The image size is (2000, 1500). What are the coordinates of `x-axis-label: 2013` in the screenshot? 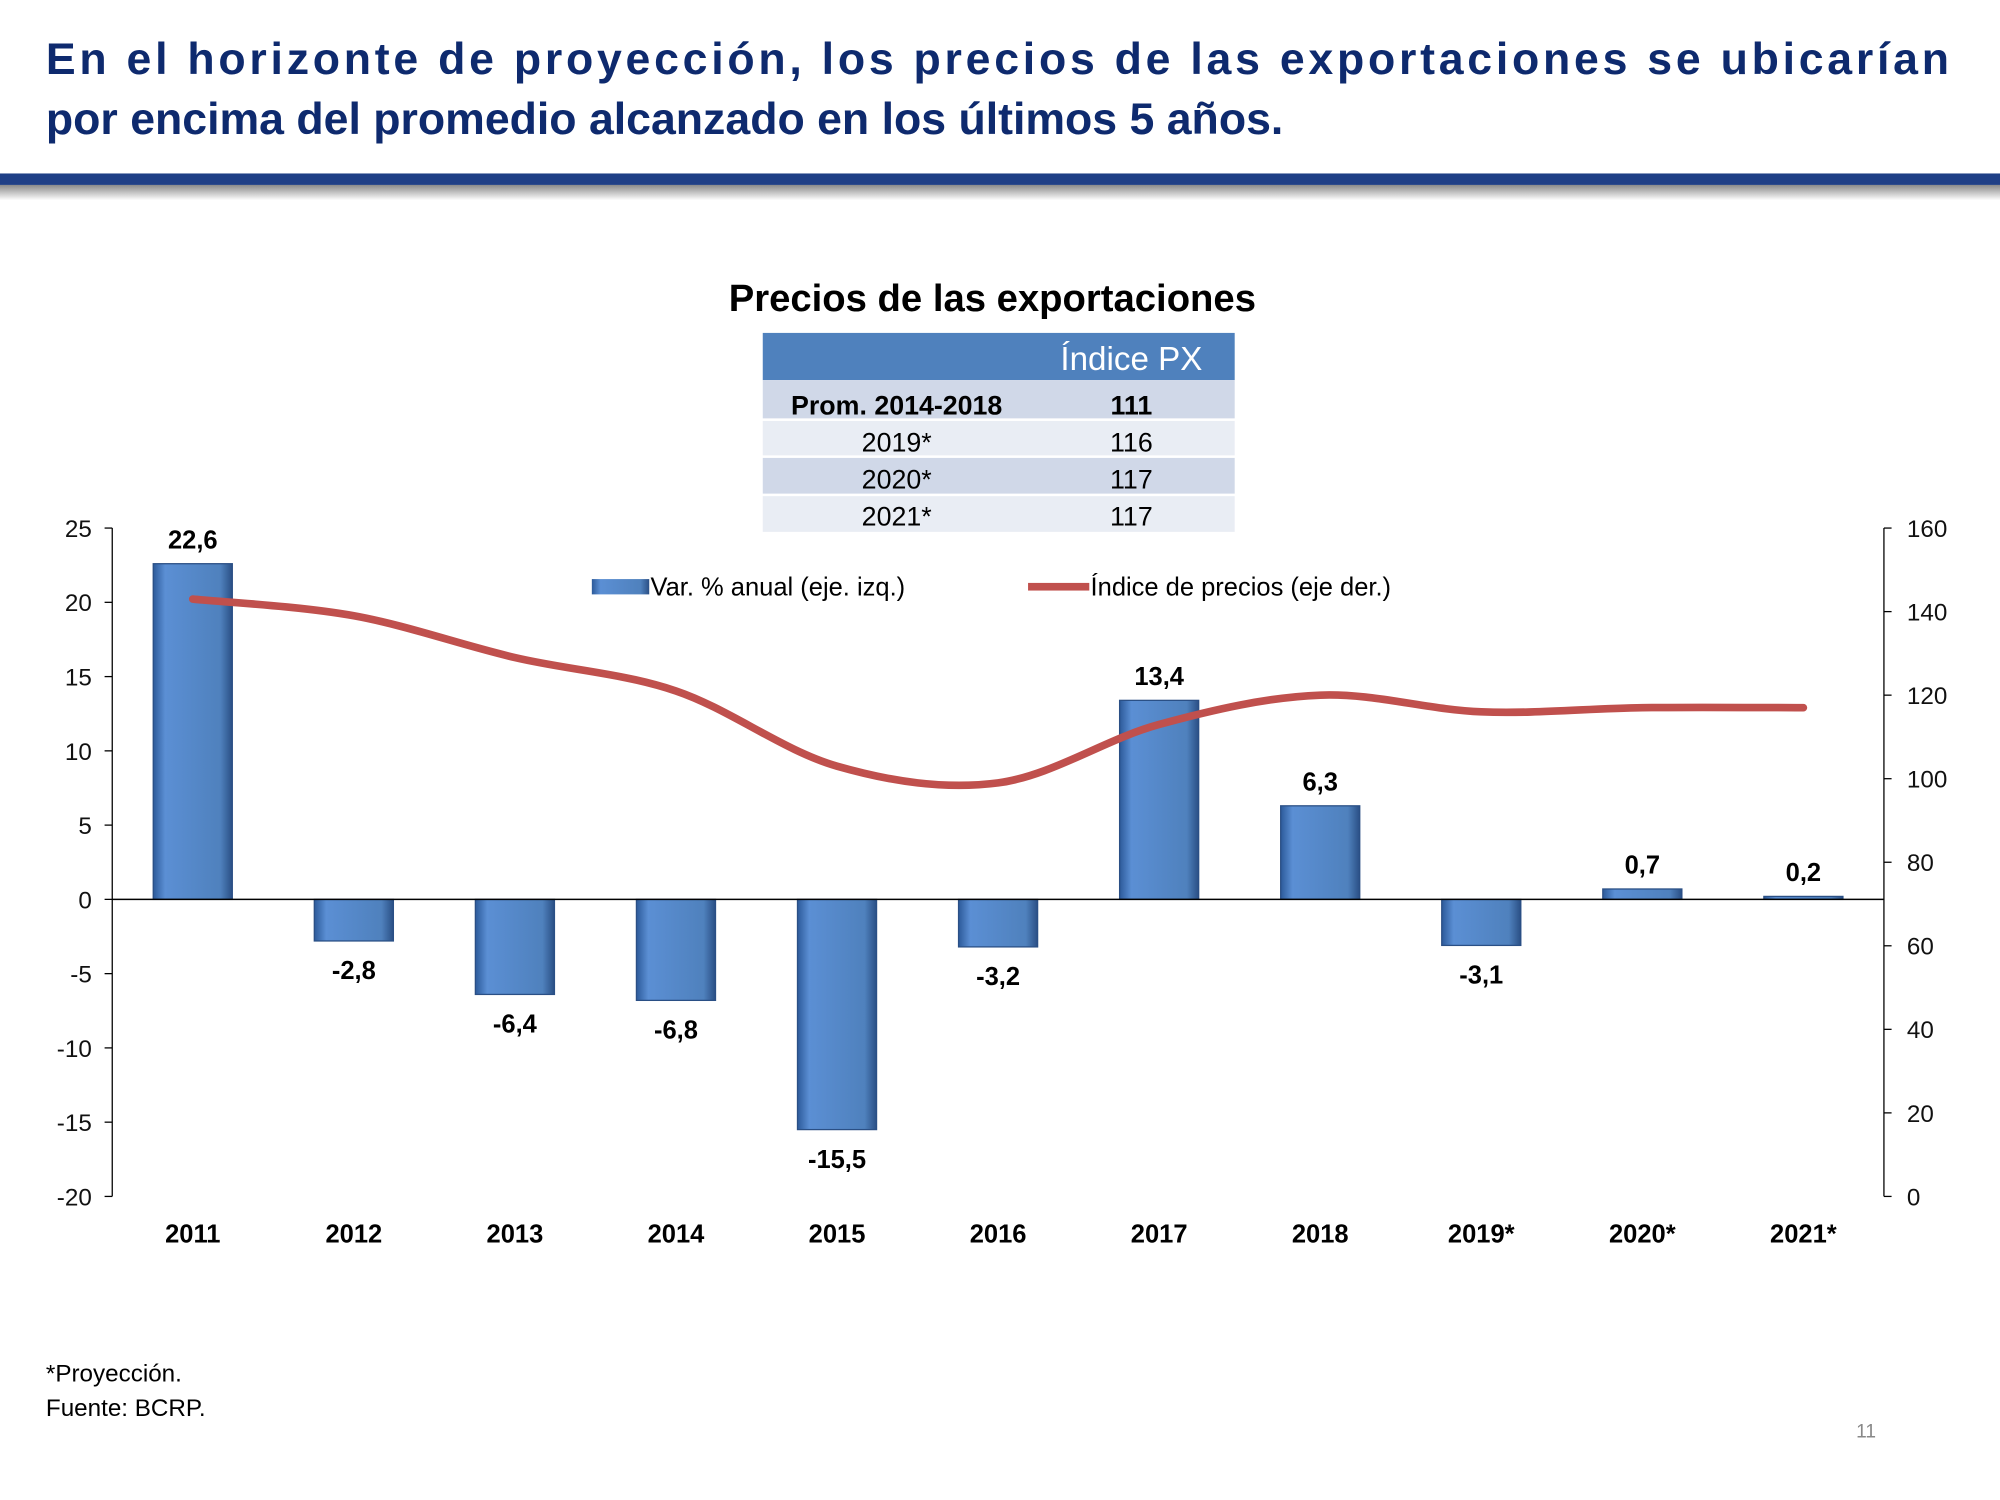 It's located at (515, 1234).